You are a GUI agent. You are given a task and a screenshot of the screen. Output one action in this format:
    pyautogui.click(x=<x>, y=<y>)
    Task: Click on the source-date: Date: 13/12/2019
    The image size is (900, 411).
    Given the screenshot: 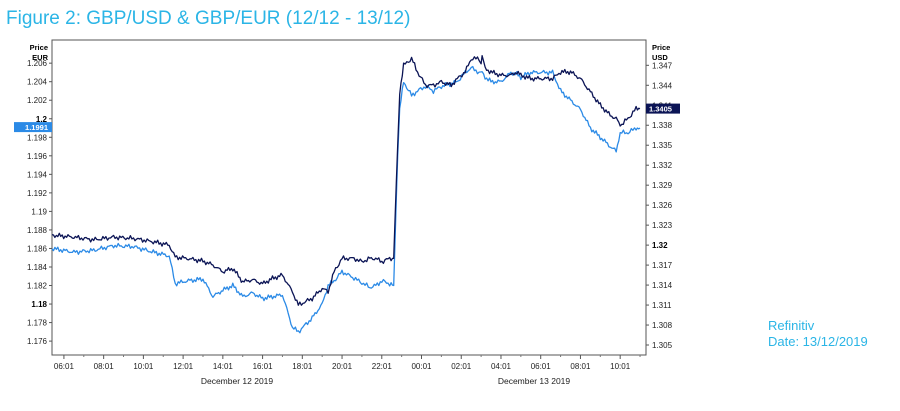 What is the action you would take?
    pyautogui.click(x=818, y=341)
    